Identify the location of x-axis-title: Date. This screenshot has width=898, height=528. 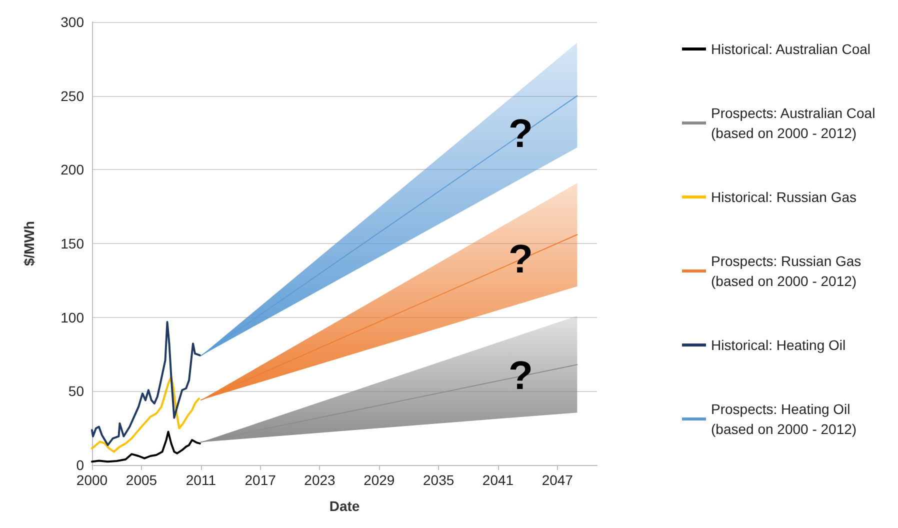
(344, 506).